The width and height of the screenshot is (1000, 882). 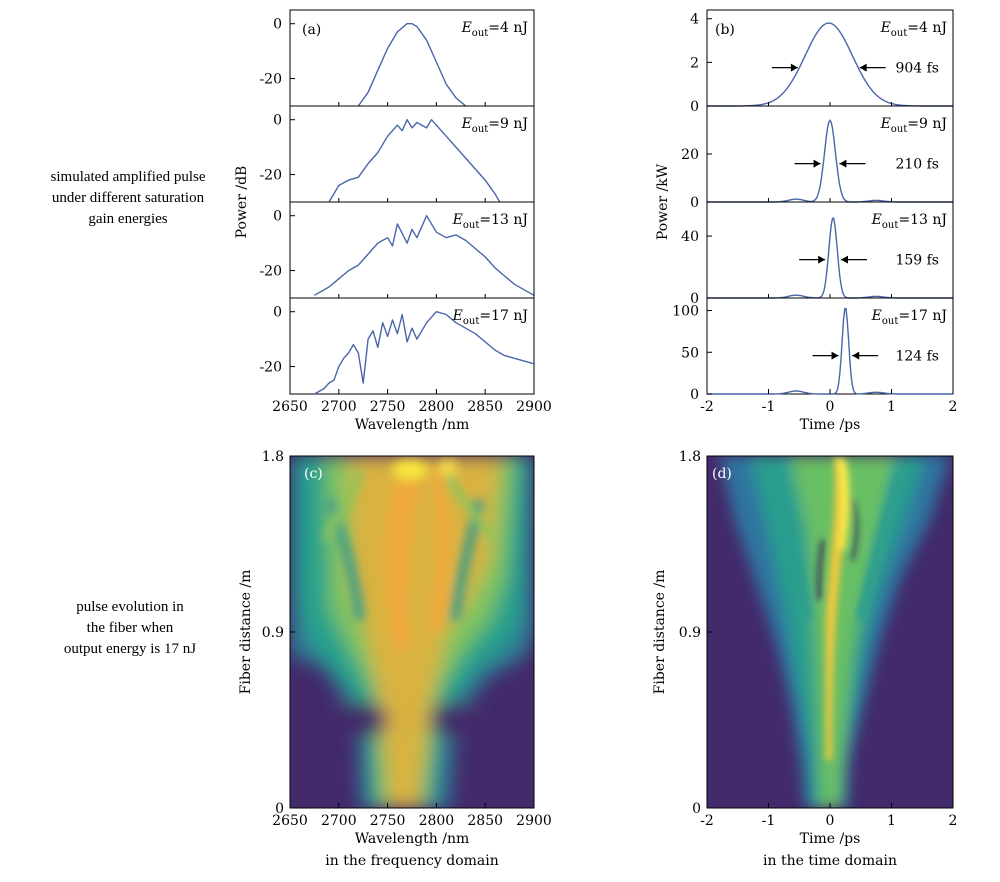 I want to click on panel-label-b: (b), so click(x=725, y=30).